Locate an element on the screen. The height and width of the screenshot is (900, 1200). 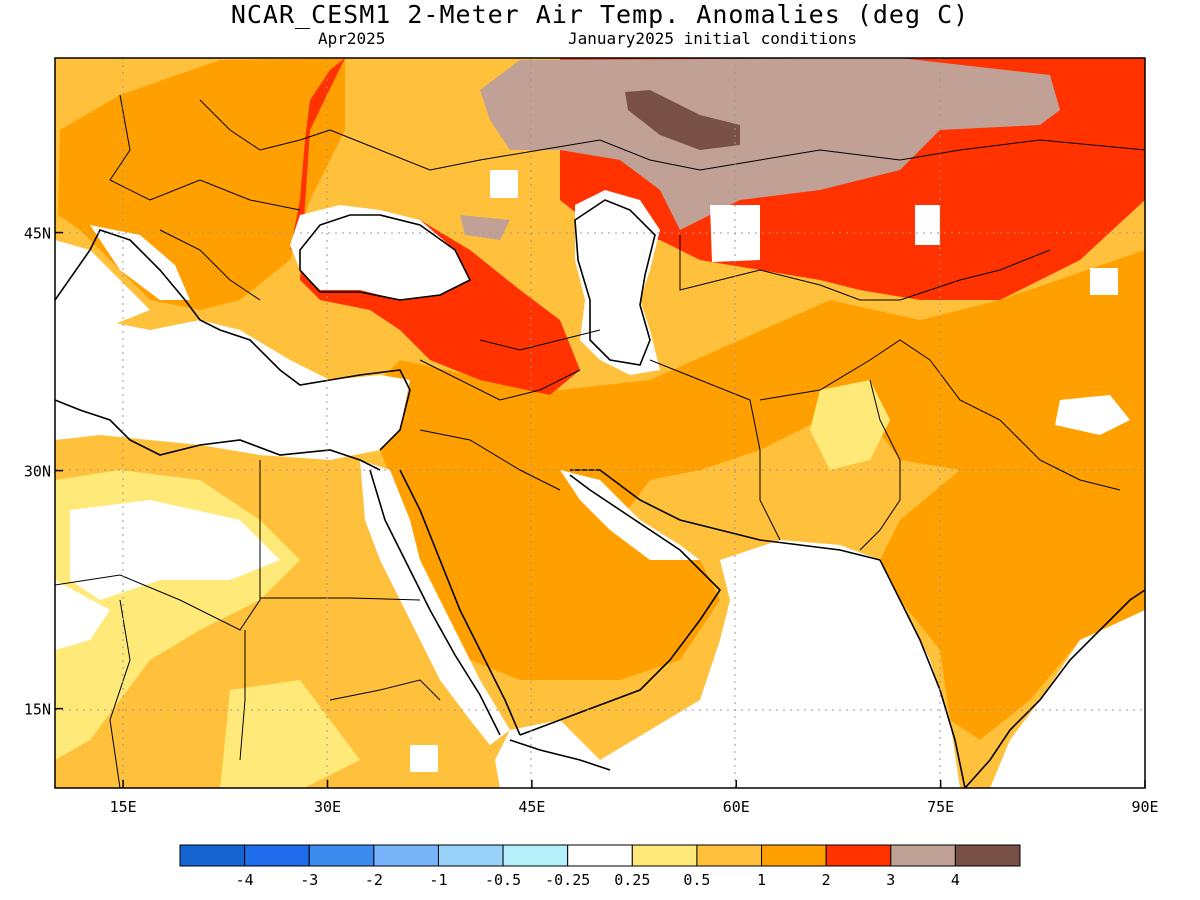
border-iraq-saudi is located at coordinates (490, 460).